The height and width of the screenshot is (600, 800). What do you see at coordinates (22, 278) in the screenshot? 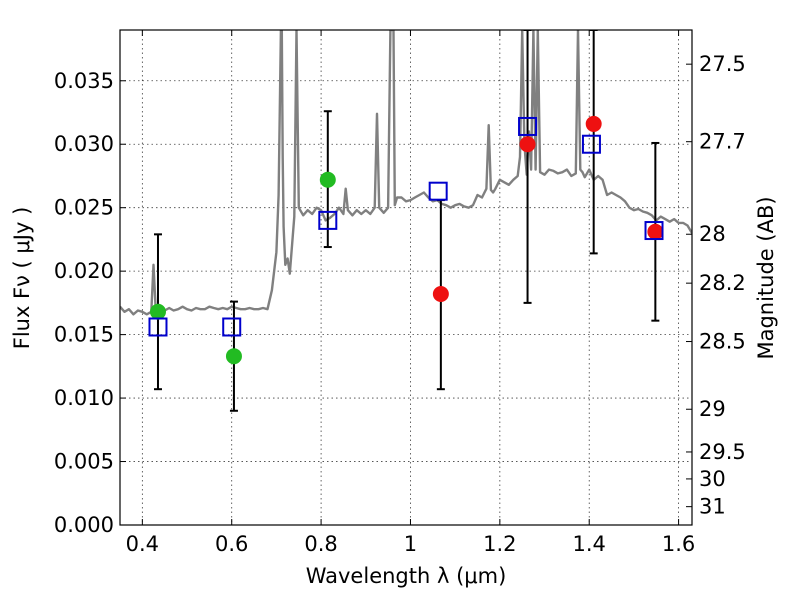
I see `y-axis-label: Flux Fν ( μJy )` at bounding box center [22, 278].